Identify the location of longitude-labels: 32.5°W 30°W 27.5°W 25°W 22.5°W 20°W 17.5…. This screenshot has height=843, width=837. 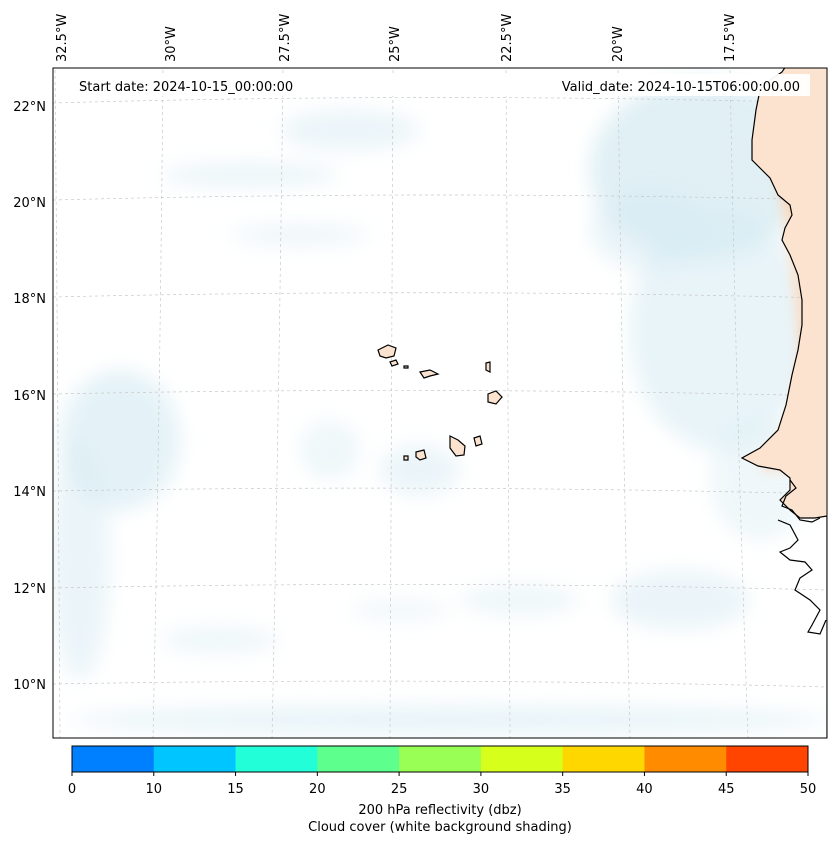
(396, 38).